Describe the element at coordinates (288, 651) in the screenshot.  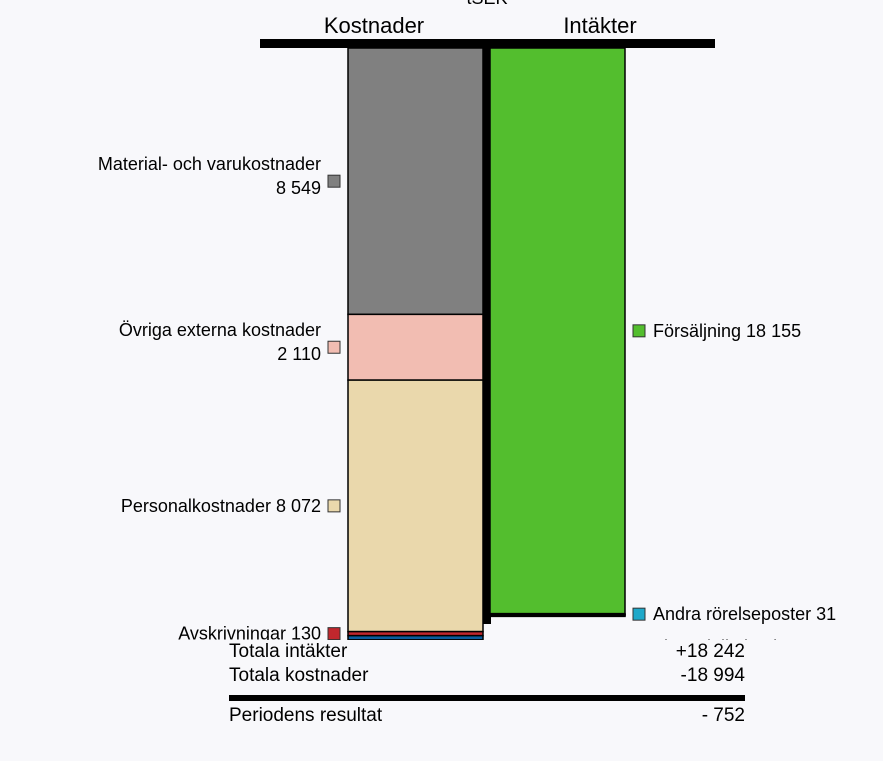
I see `total-income-label: Totala intäkter` at that location.